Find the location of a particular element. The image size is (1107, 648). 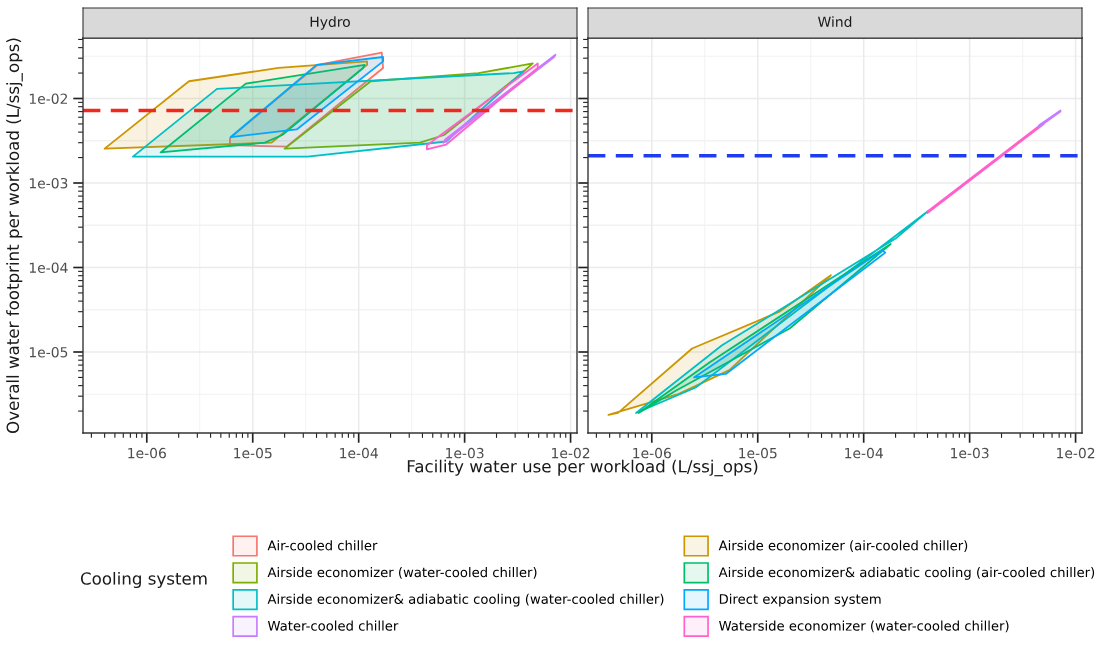

legend-label: Water-cooled chiller is located at coordinates (333, 625).